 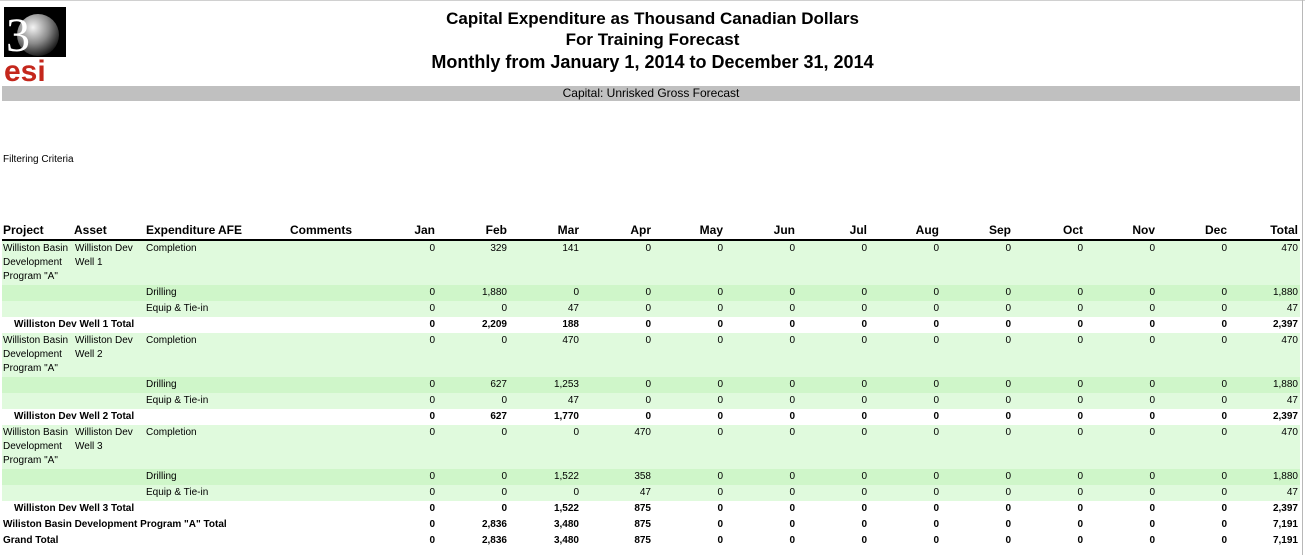 What do you see at coordinates (494, 524) in the screenshot?
I see `value-feb: 2,836` at bounding box center [494, 524].